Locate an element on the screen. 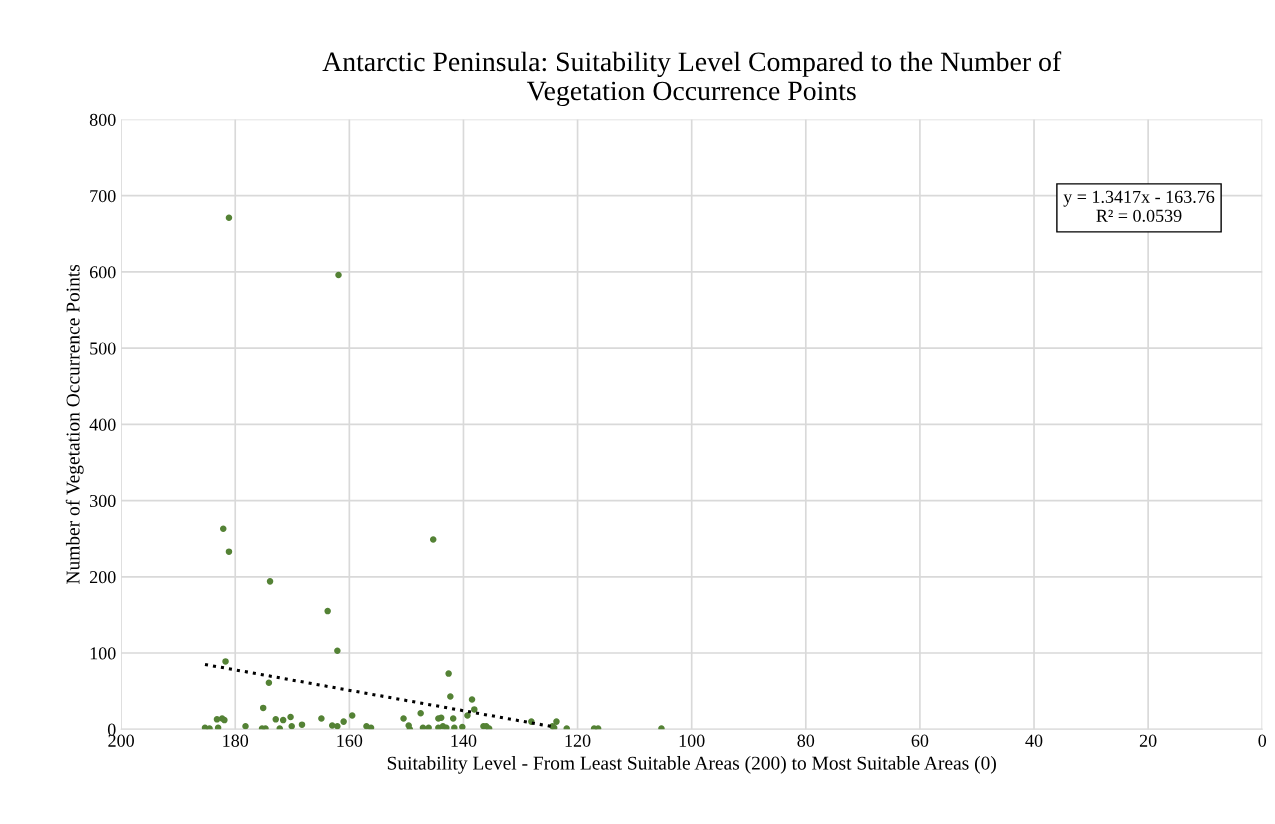 Image resolution: width=1275 pixels, height=824 pixels. x-tick-label: 120 is located at coordinates (578, 740).